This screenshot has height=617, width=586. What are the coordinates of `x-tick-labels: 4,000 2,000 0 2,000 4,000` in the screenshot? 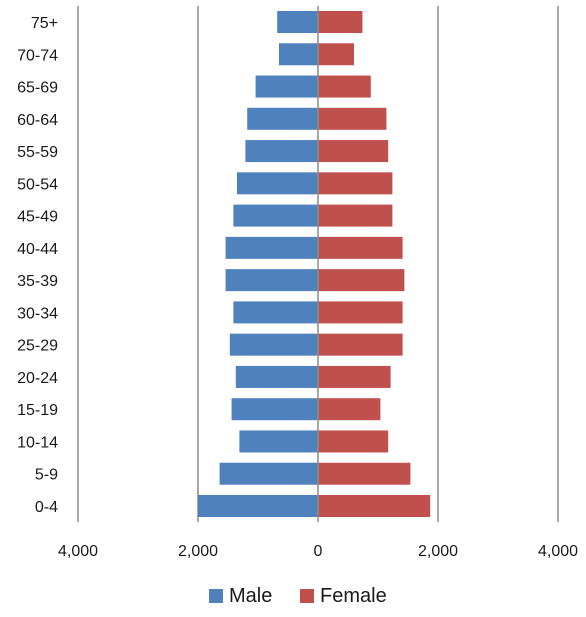 It's located at (318, 551).